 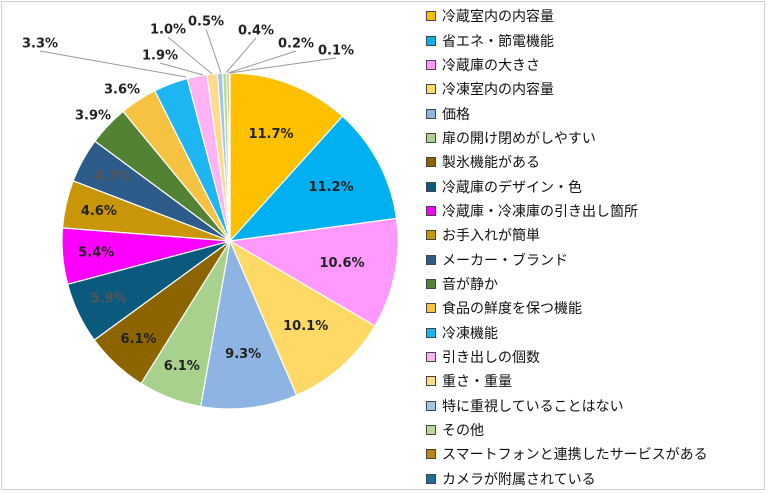 What do you see at coordinates (99, 211) in the screenshot?
I see `data-label: 4.6%` at bounding box center [99, 211].